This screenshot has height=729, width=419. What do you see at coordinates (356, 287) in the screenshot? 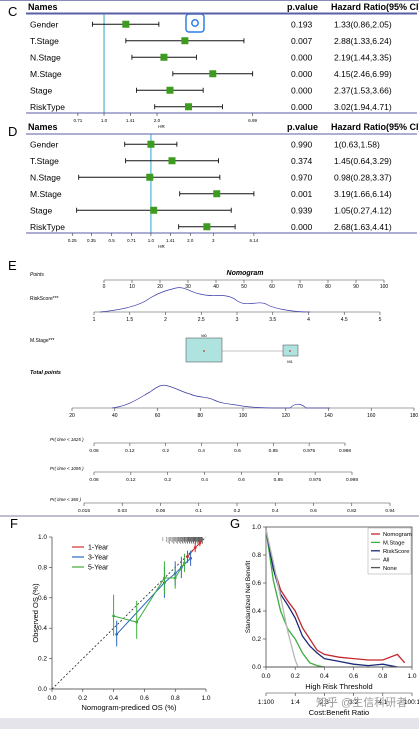
I see `points-tick-label: 90` at bounding box center [356, 287].